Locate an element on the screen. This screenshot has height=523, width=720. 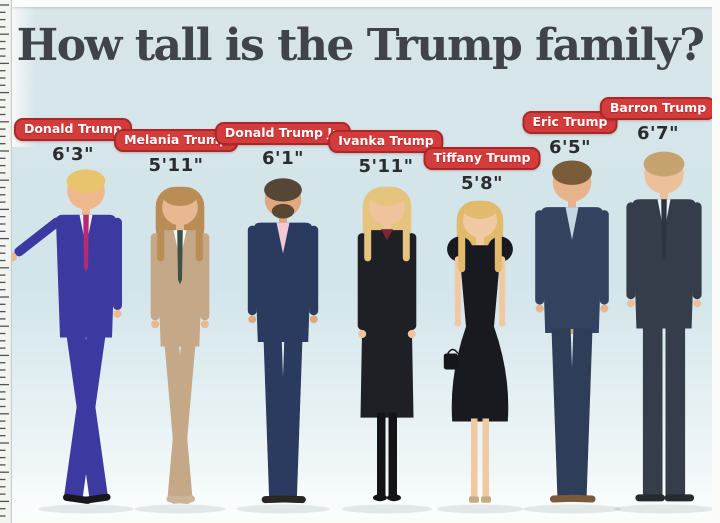
page-title-text: How tall is the Trump family? is located at coordinates (360, 45).